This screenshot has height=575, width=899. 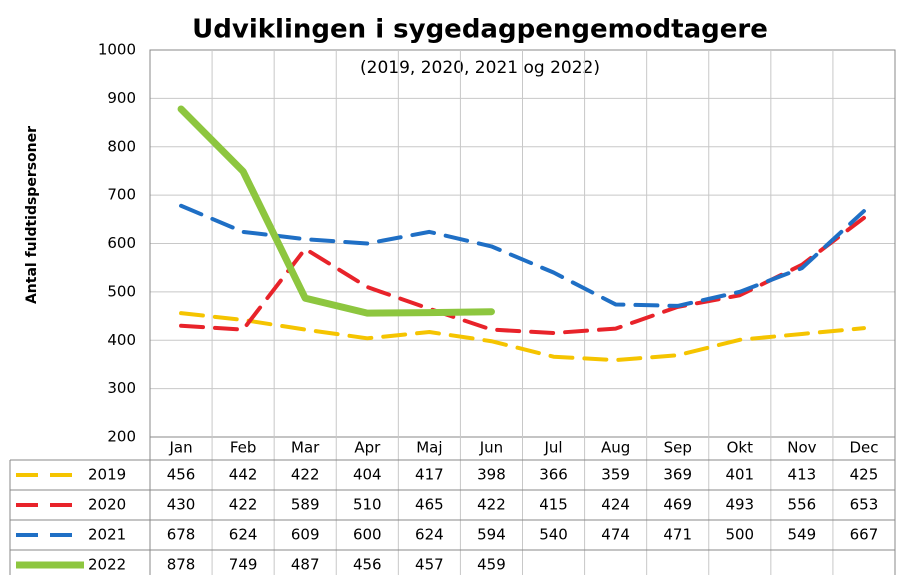 What do you see at coordinates (678, 448) in the screenshot?
I see `x-tick-label: Sep` at bounding box center [678, 448].